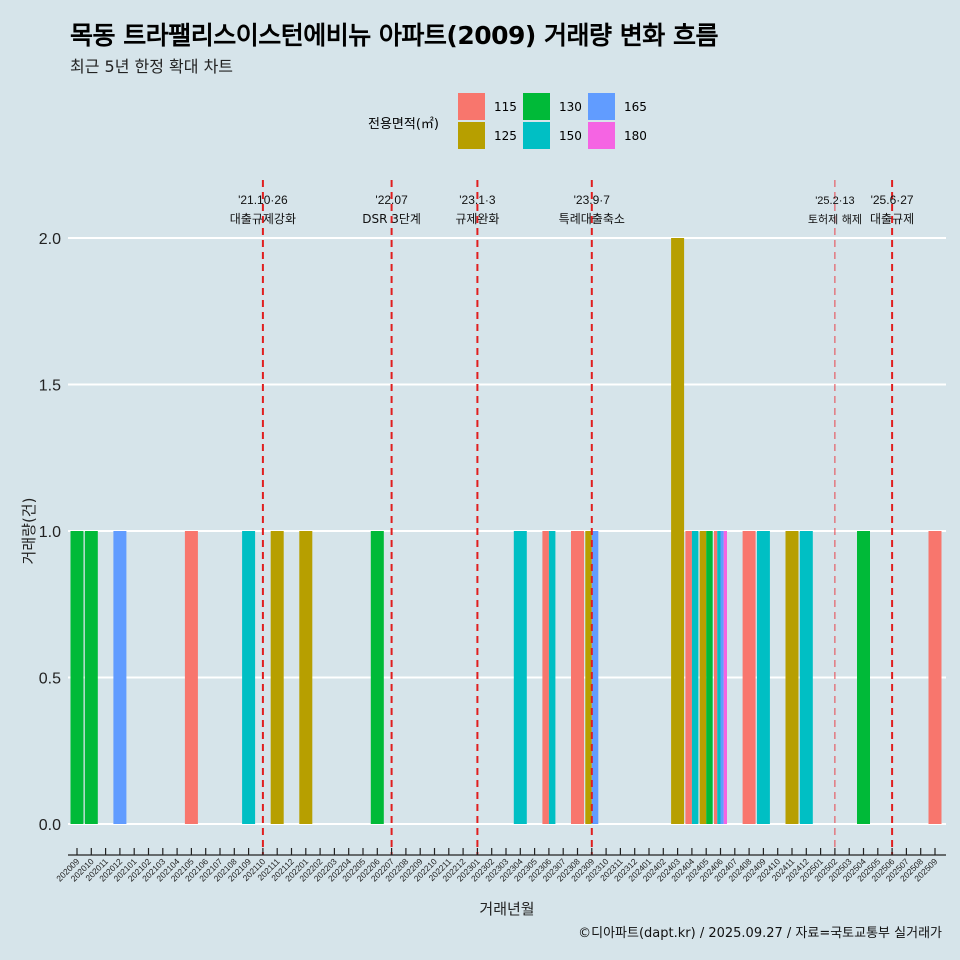 This screenshot has width=960, height=960. I want to click on y-axis-title: 거래량(건), so click(29, 531).